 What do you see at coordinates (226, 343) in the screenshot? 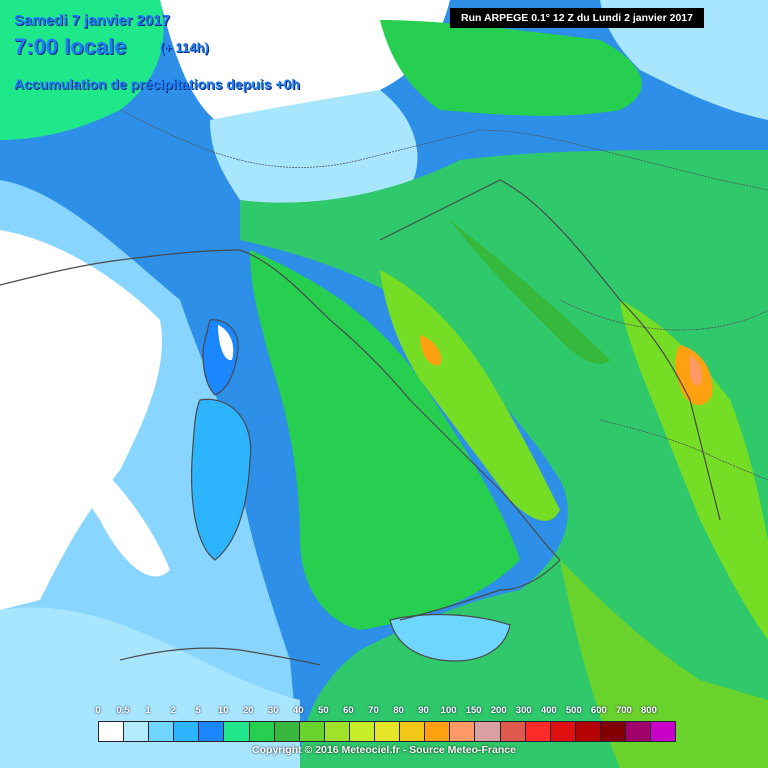
I see `corsica-dry-zone` at bounding box center [226, 343].